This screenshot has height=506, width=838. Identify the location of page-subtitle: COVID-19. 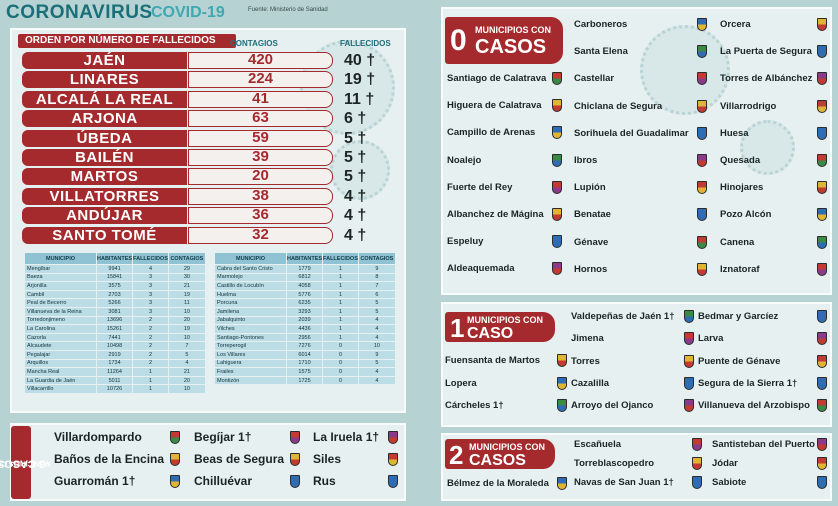
(188, 12).